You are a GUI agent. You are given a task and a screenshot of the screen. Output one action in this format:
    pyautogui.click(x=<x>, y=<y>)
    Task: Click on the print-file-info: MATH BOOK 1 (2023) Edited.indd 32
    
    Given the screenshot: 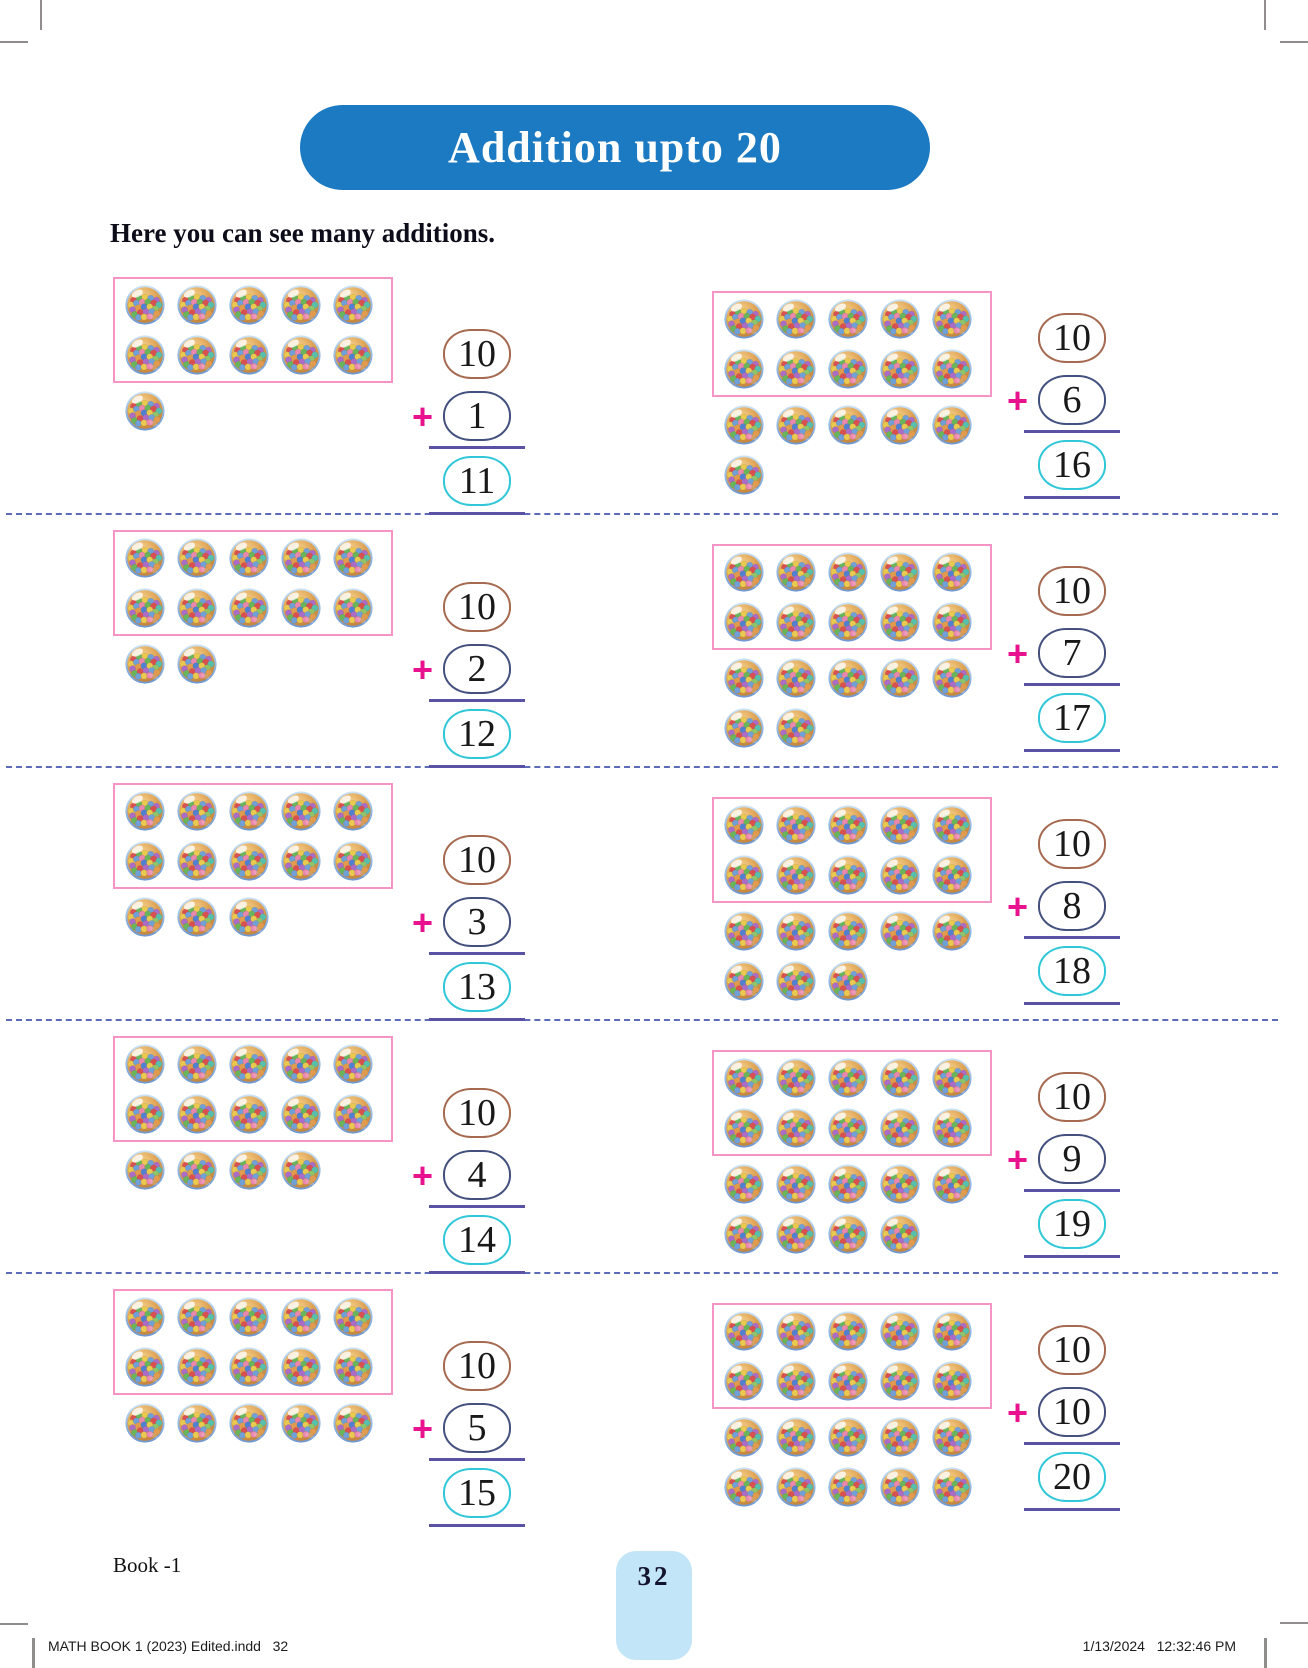 What is the action you would take?
    pyautogui.click(x=168, y=1646)
    